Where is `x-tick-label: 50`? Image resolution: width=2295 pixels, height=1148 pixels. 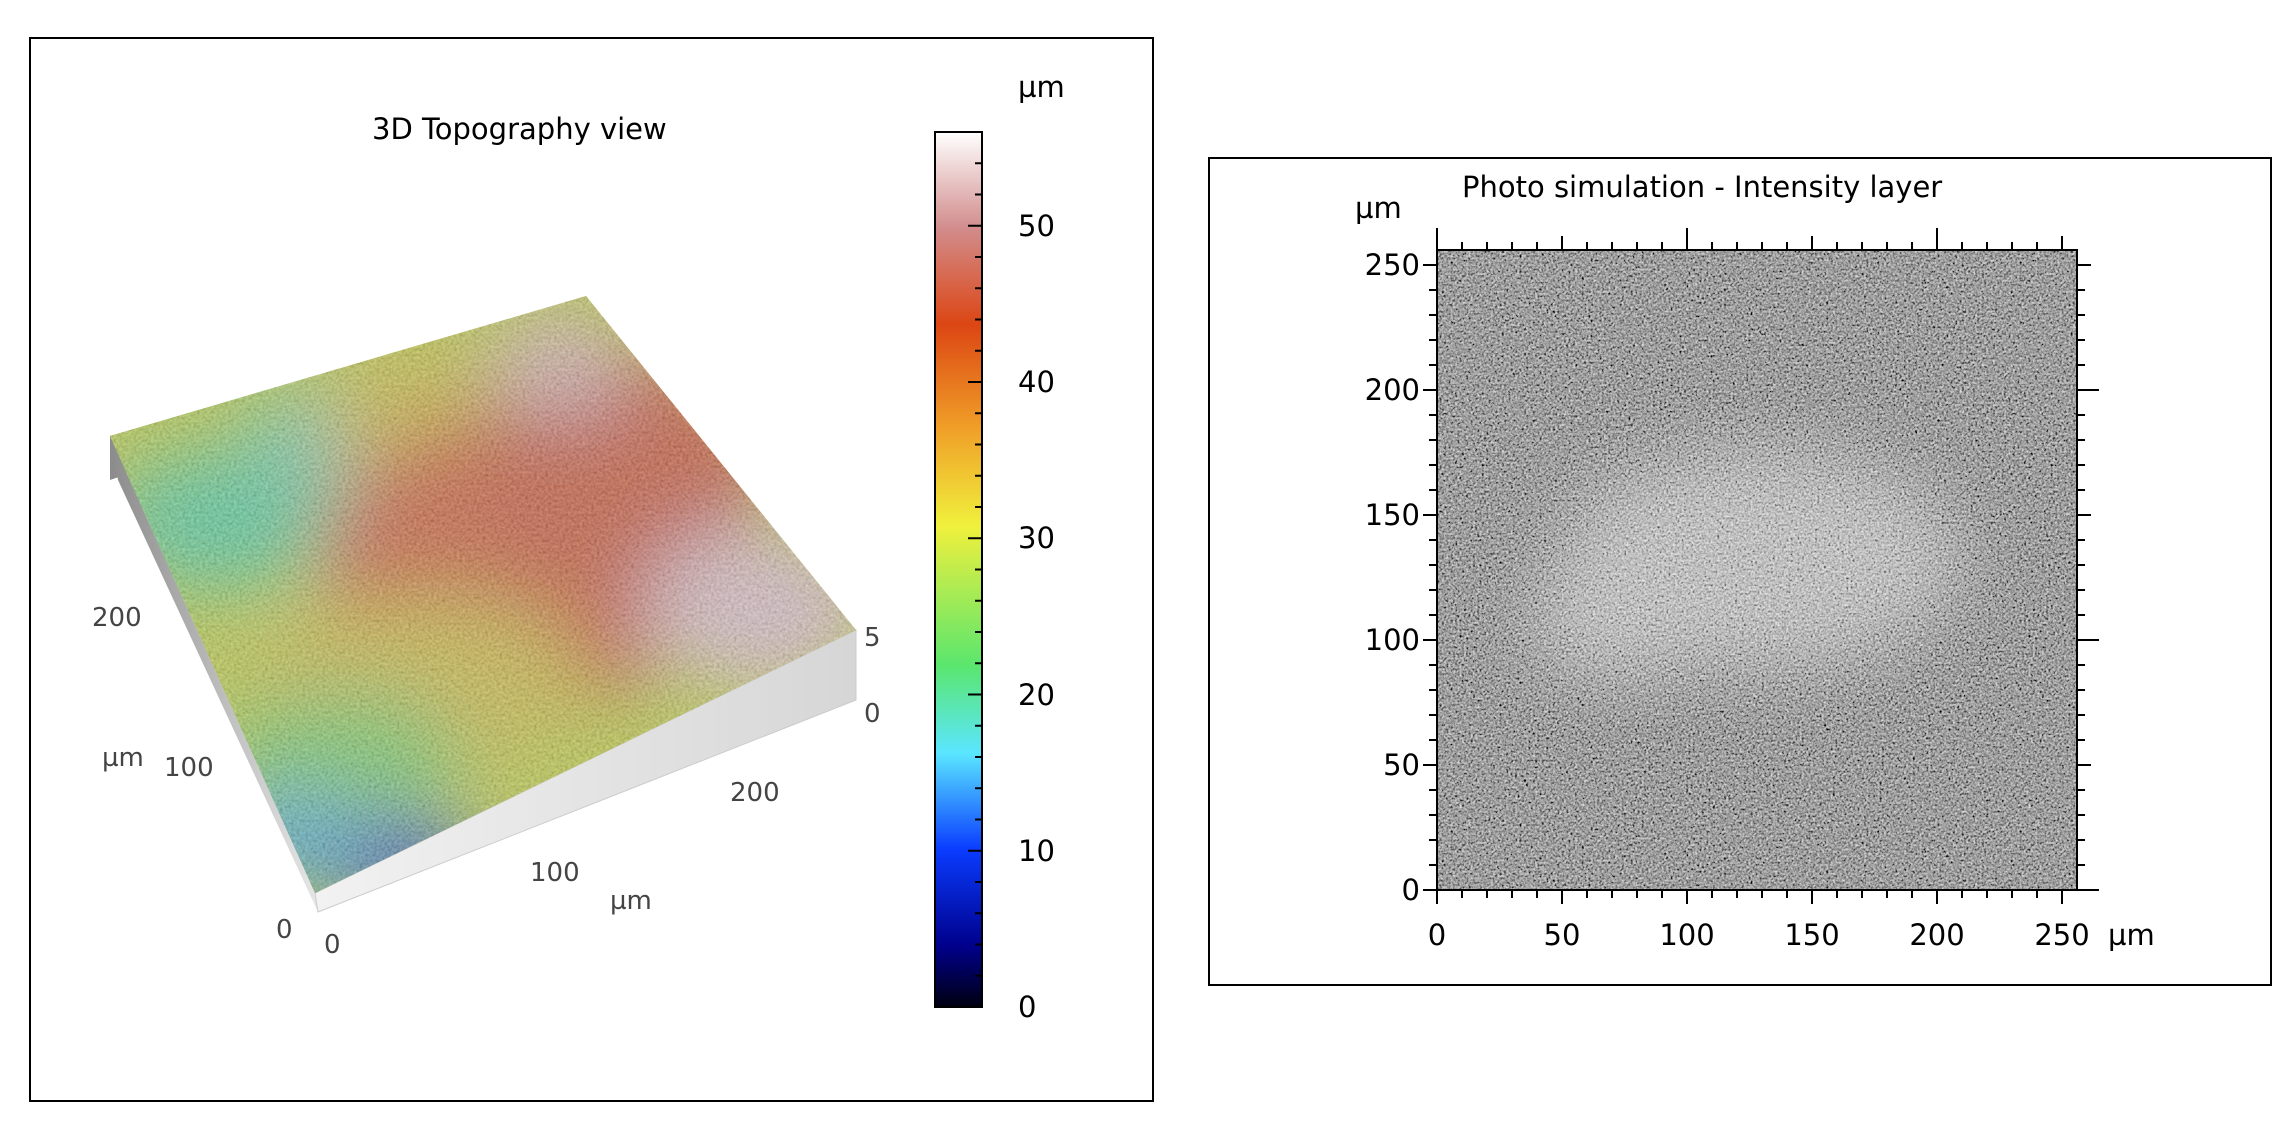
x-tick-label: 50 is located at coordinates (1562, 935).